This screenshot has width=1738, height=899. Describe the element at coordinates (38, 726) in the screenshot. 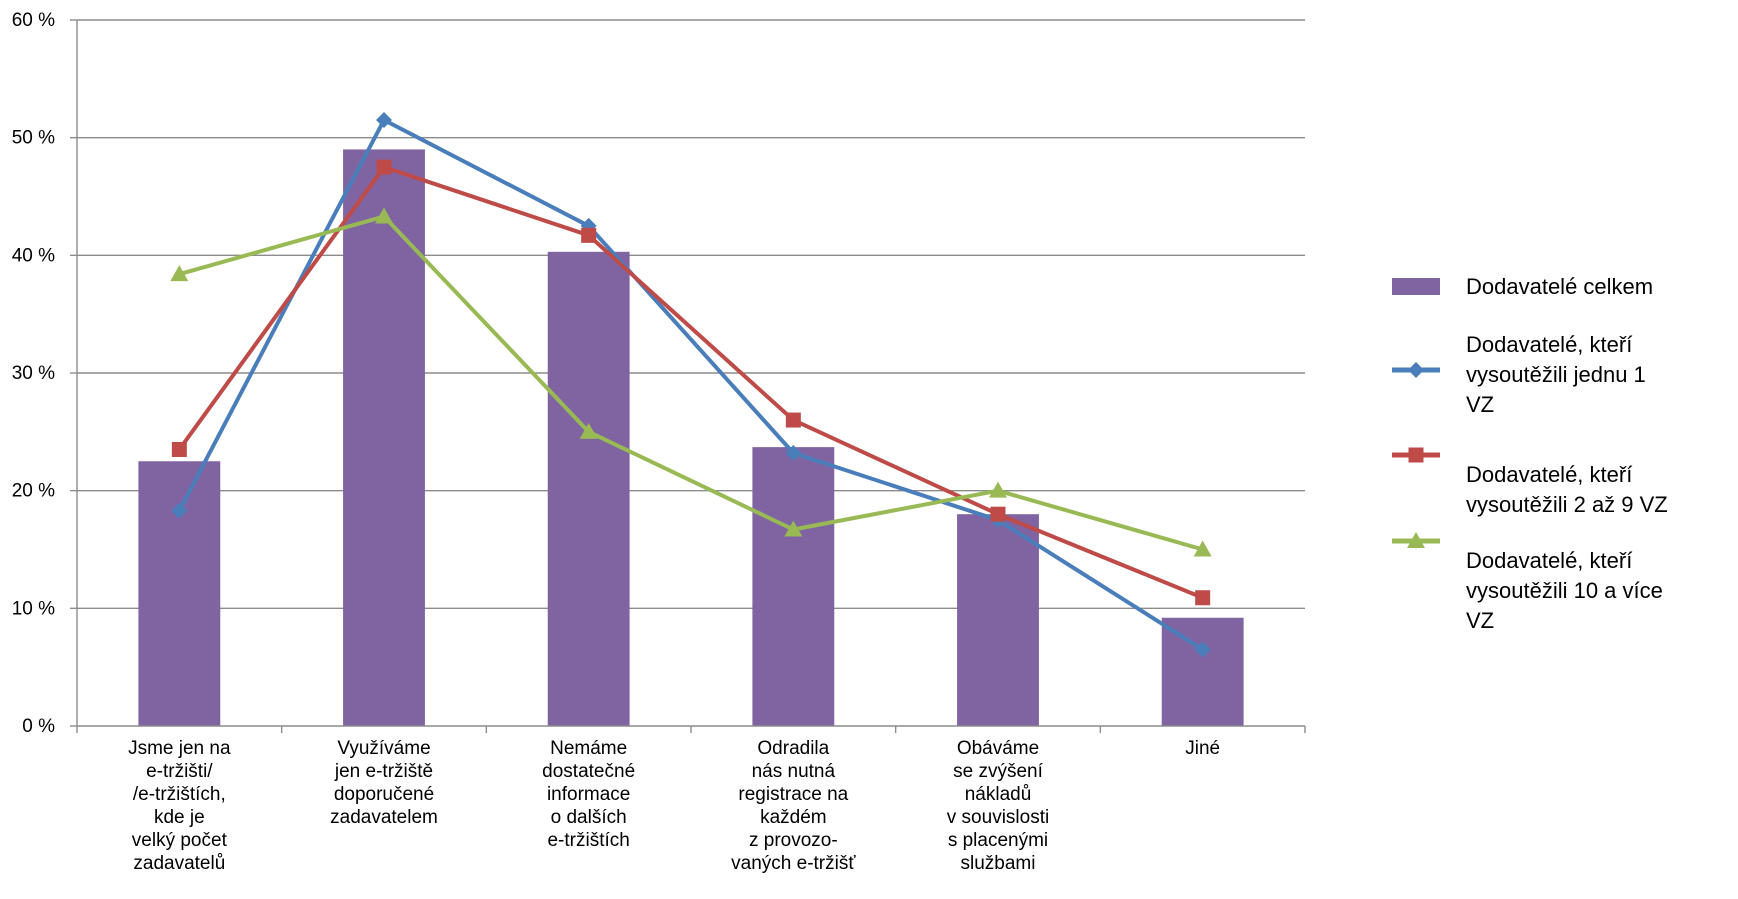

I see `y-tick-label: 0 %` at that location.